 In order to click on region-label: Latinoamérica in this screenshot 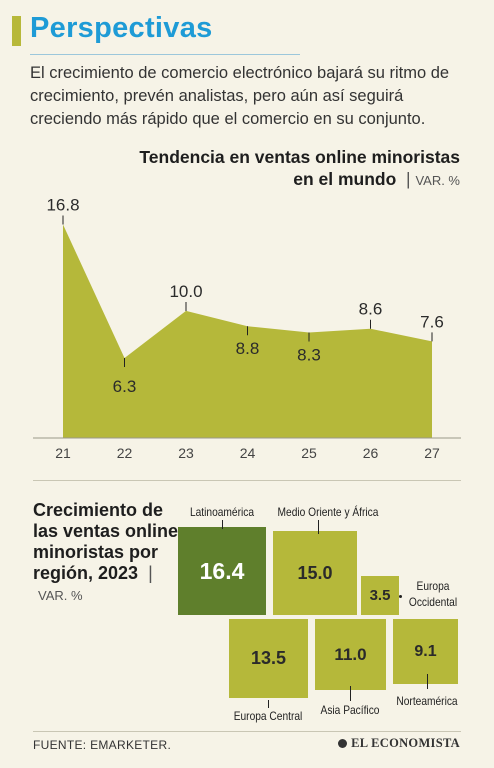, I will do `click(222, 512)`.